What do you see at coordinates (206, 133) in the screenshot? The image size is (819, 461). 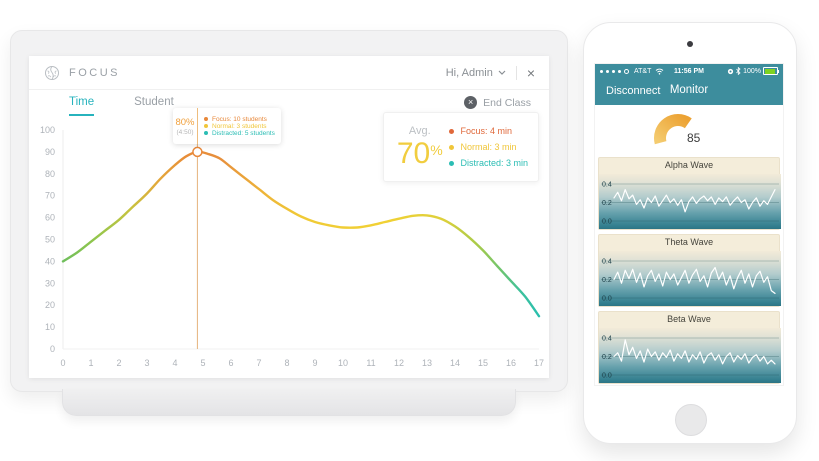 I see `distracted-dot` at bounding box center [206, 133].